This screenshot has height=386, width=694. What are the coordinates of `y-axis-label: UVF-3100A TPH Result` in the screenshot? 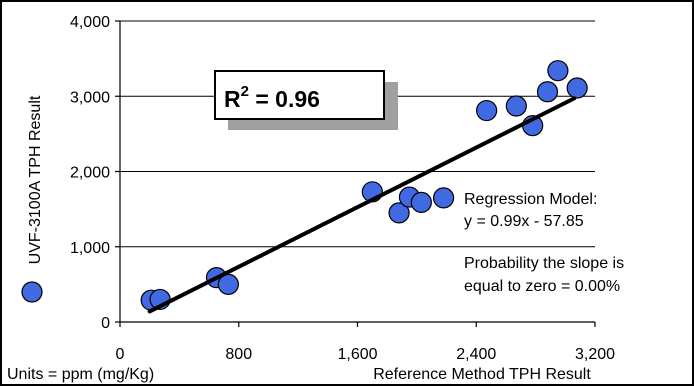 It's located at (35, 179).